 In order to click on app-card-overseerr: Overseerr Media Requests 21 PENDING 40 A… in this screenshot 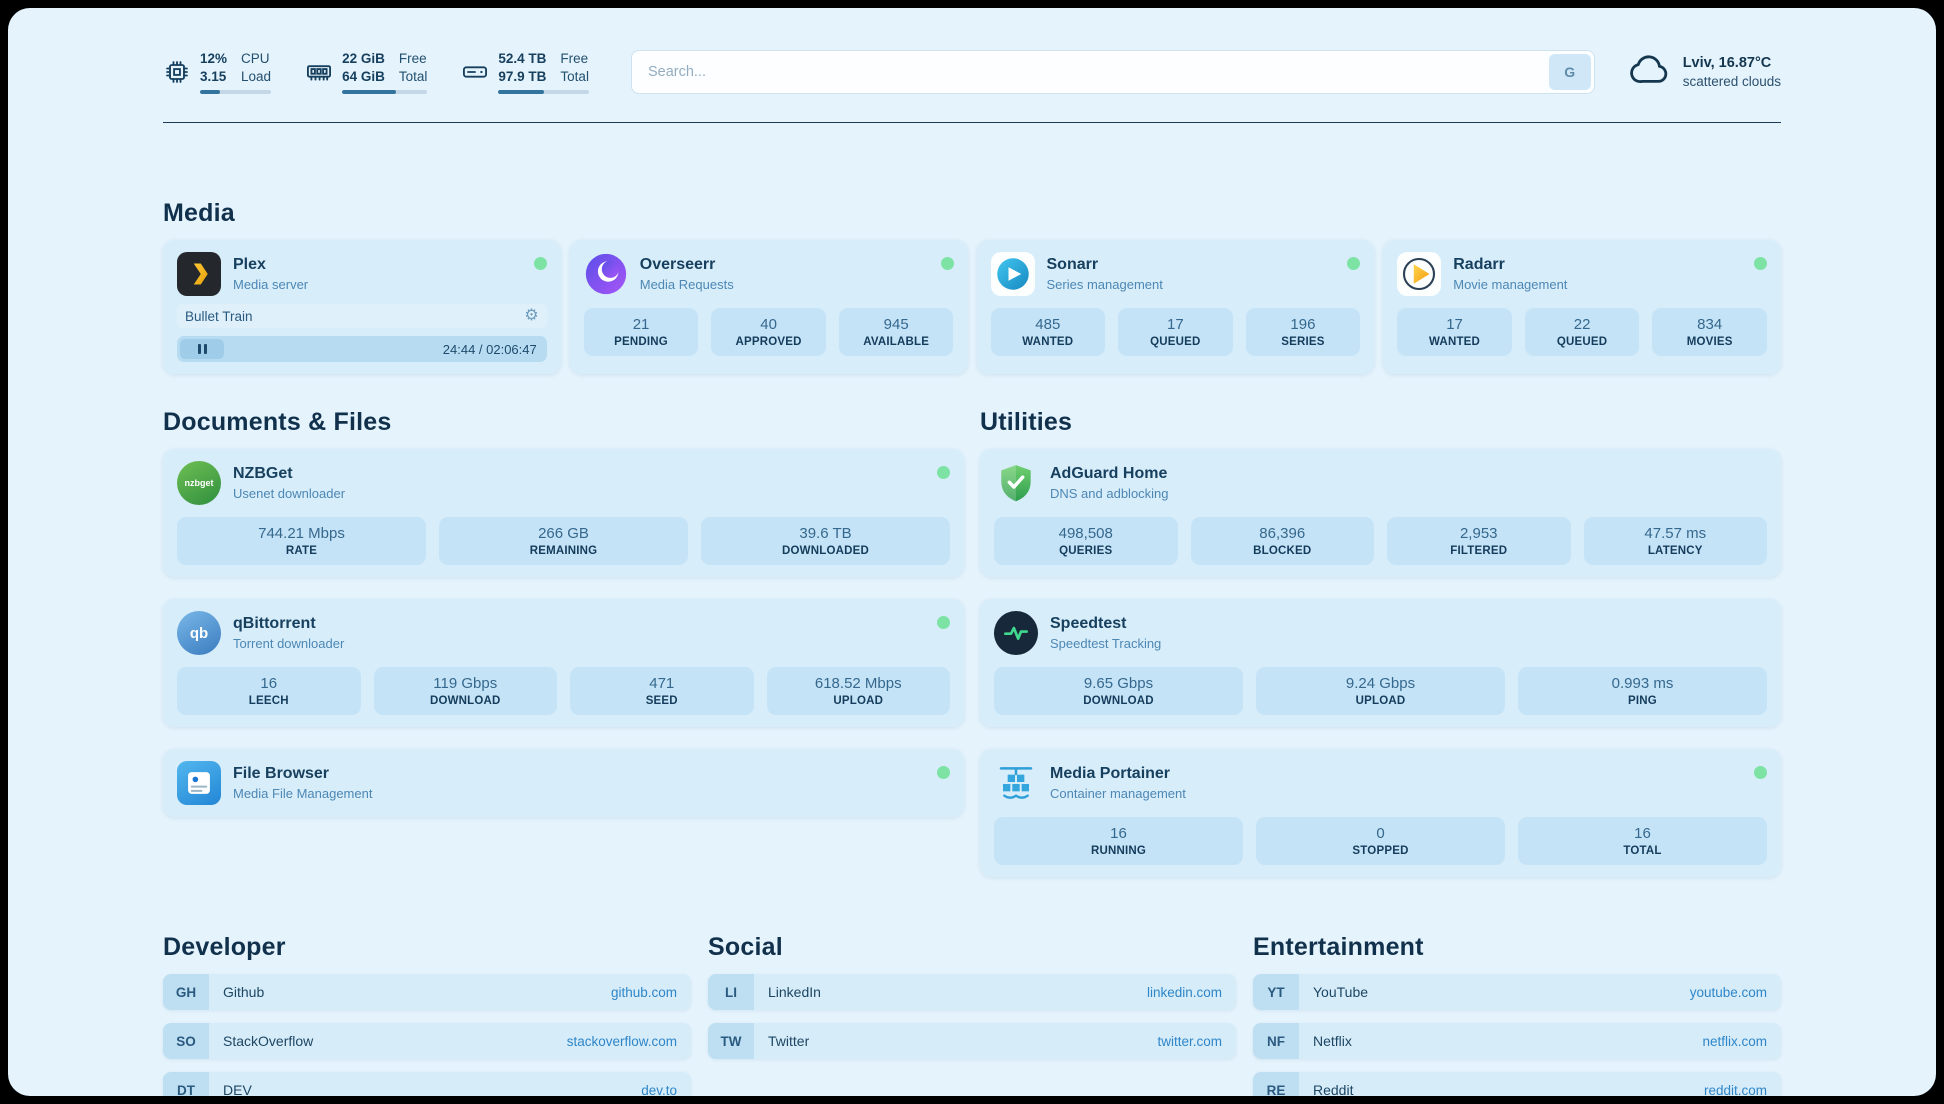, I will do `click(768, 307)`.